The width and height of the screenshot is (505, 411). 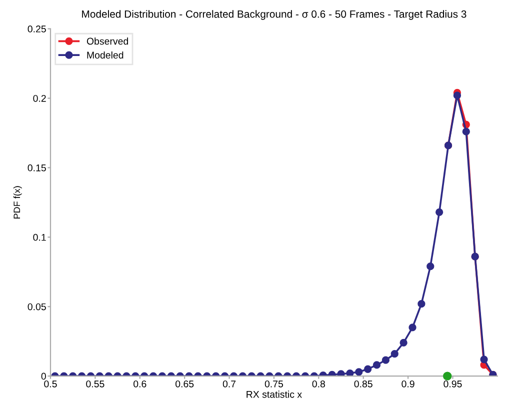 What do you see at coordinates (453, 384) in the screenshot?
I see `x-tick-label: 0.95` at bounding box center [453, 384].